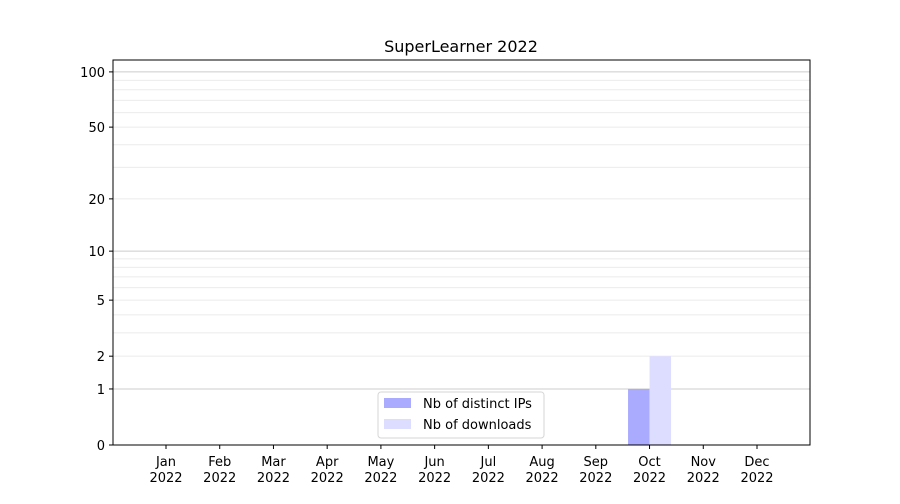 Image resolution: width=900 pixels, height=504 pixels. I want to click on legend-label: Nb of downloads, so click(477, 425).